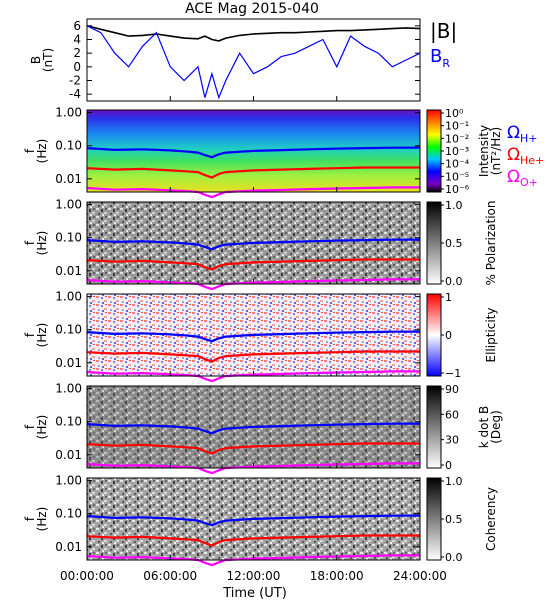 Image resolution: width=550 pixels, height=600 pixels. What do you see at coordinates (457, 138) in the screenshot?
I see `intensity-colorbar-tick-label: 10⁻²` at bounding box center [457, 138].